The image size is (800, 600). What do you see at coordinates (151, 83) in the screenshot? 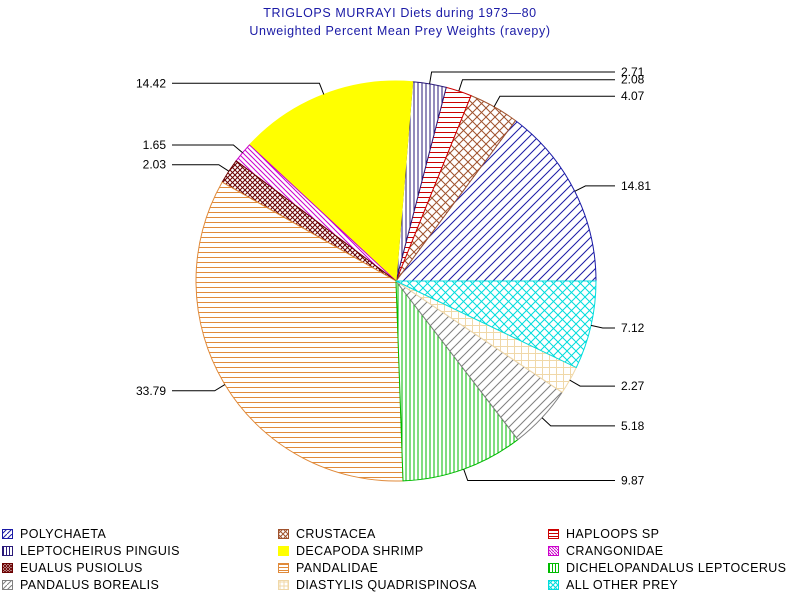
I see `data-label: 14.42` at bounding box center [151, 83].